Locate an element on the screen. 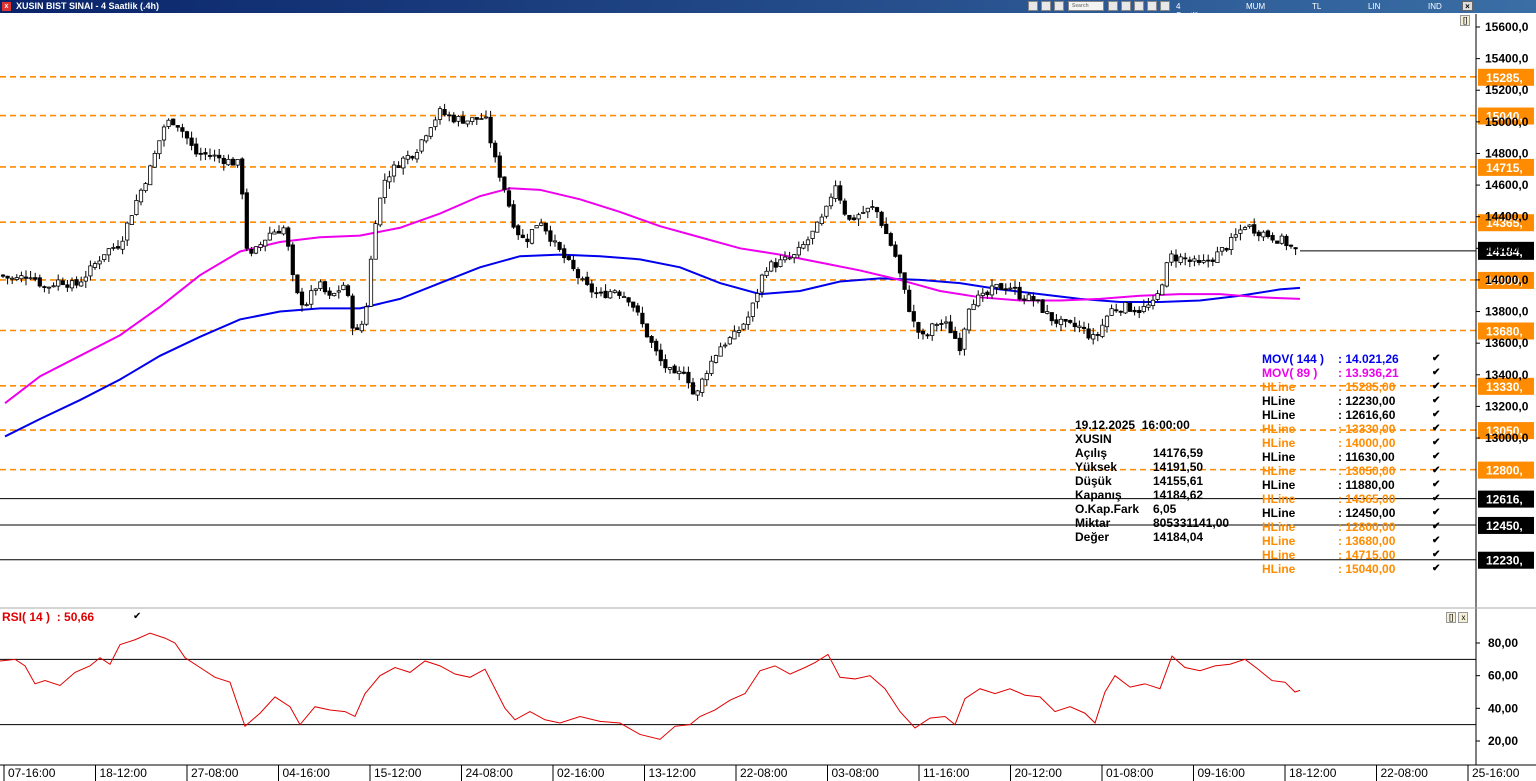 The width and height of the screenshot is (1536, 781). info-row: Açılış 14176,59 is located at coordinates (1160, 453).